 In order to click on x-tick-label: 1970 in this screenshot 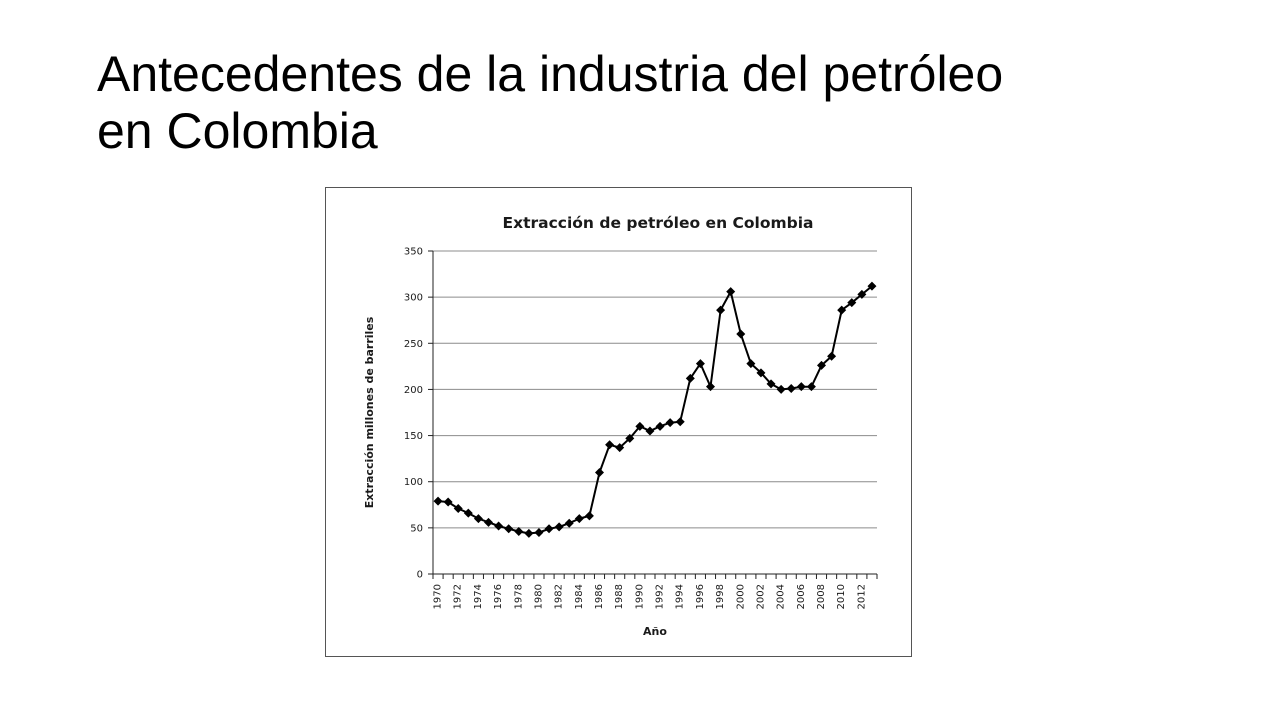, I will do `click(438, 596)`.